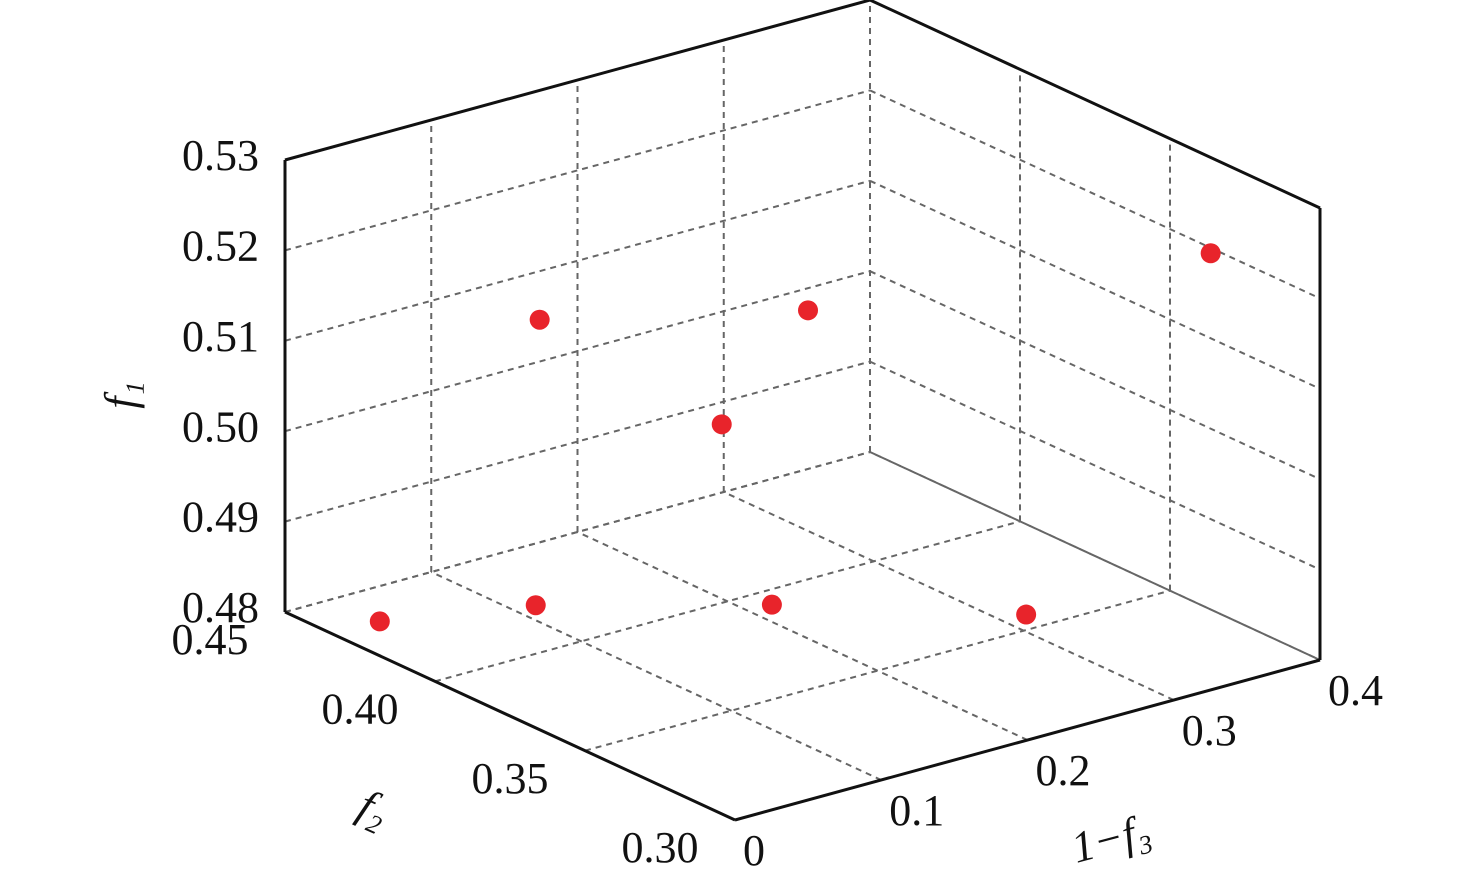  Describe the element at coordinates (220, 336) in the screenshot. I see `z-tick-label: 0.51` at that location.